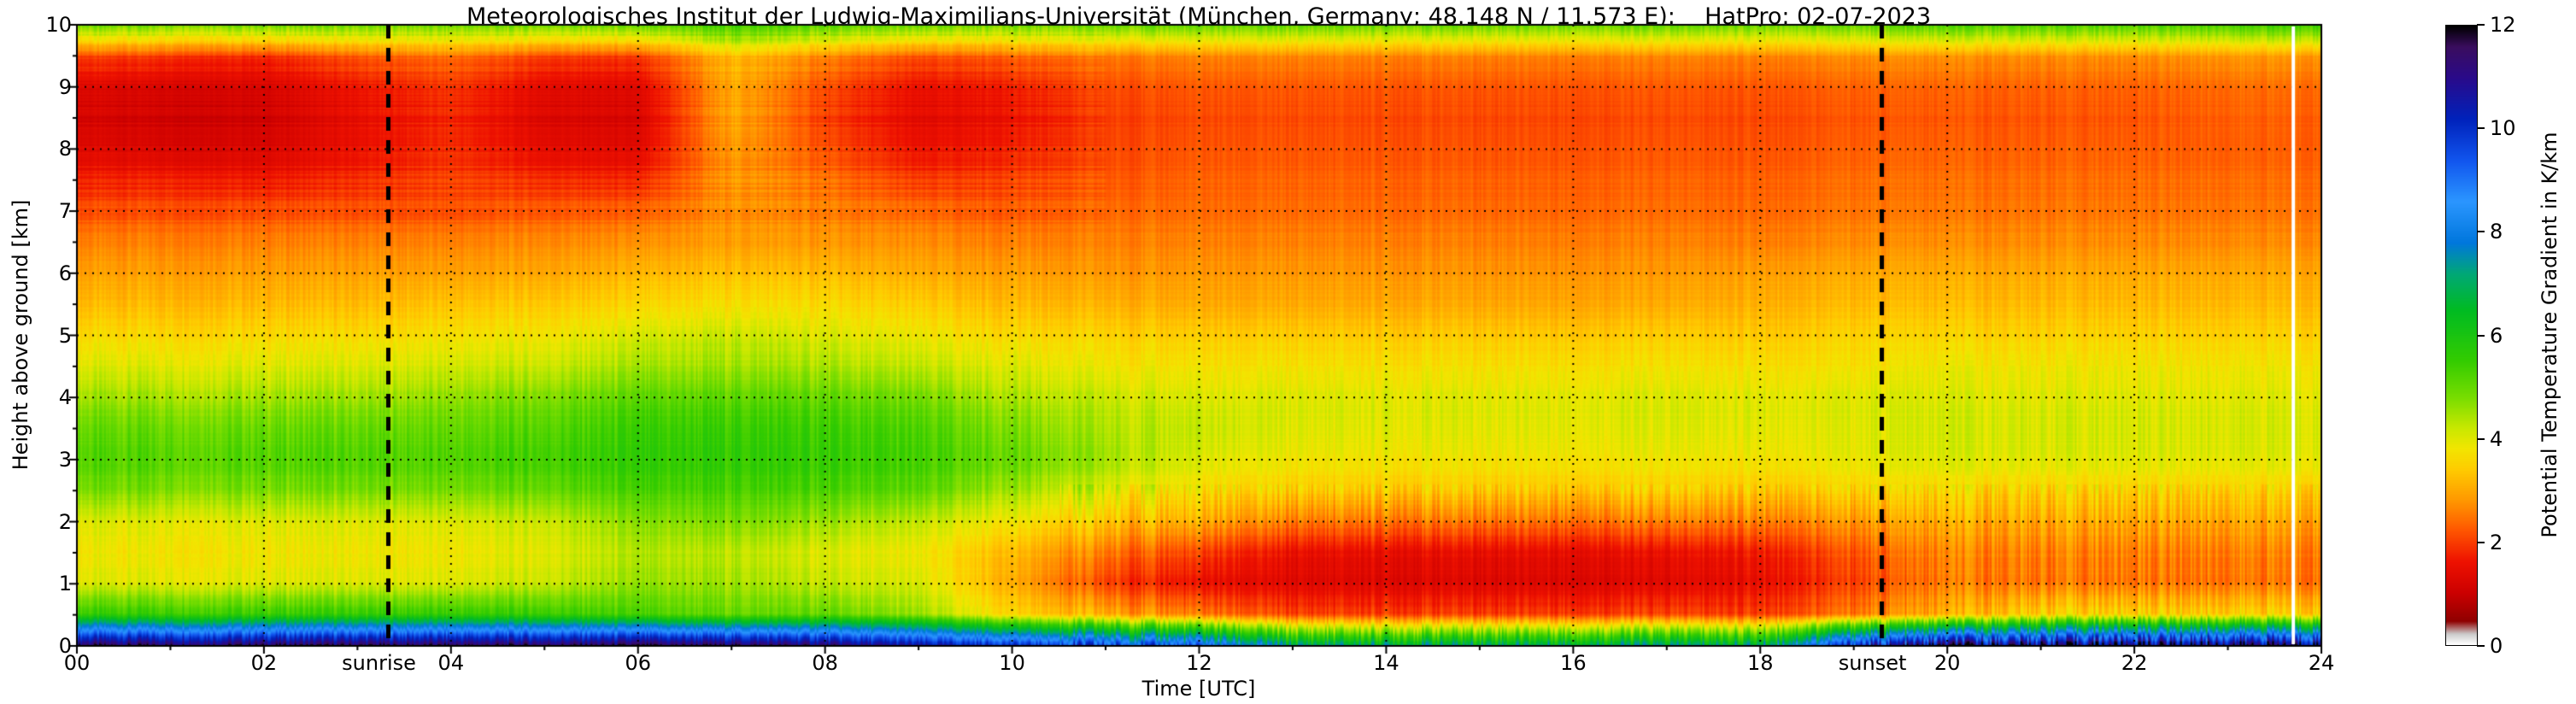 The width and height of the screenshot is (2576, 704). Describe the element at coordinates (264, 663) in the screenshot. I see `x-tick-label: 02` at that location.